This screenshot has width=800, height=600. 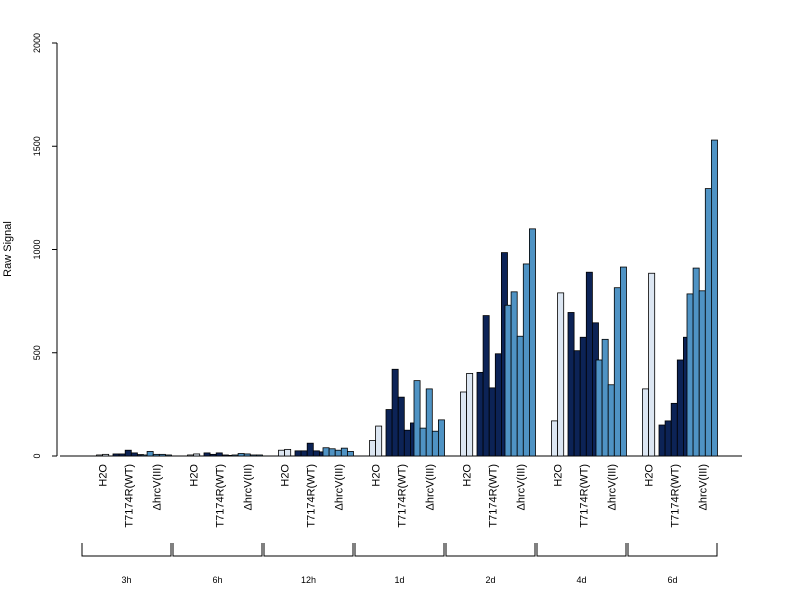 I want to click on y-tick-label: 0, so click(x=37, y=455).